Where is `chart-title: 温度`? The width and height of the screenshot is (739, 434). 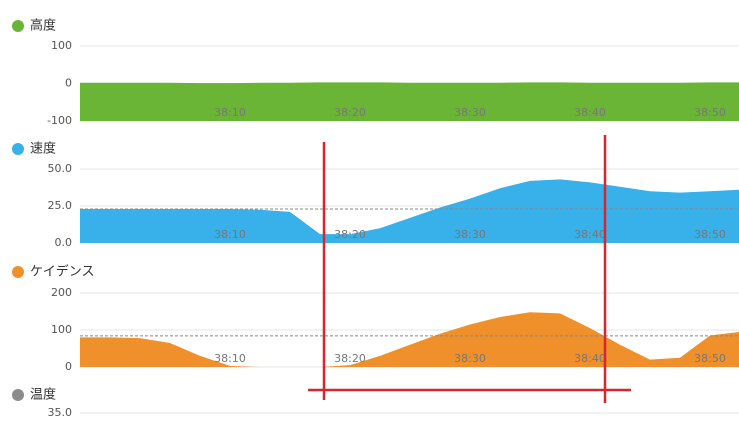 chart-title: 温度 is located at coordinates (43, 395).